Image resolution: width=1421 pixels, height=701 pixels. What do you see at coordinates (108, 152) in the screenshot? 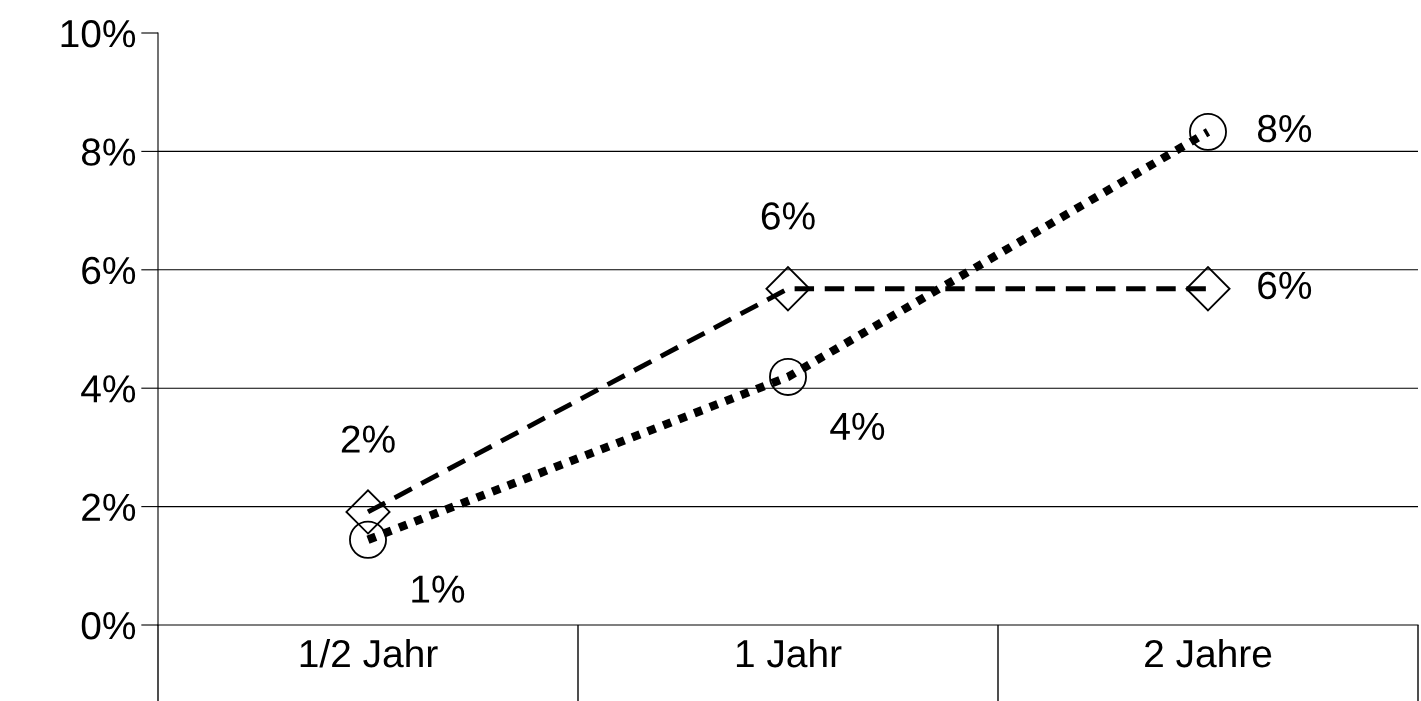
I see `y-tick-label: 8%` at bounding box center [108, 152].